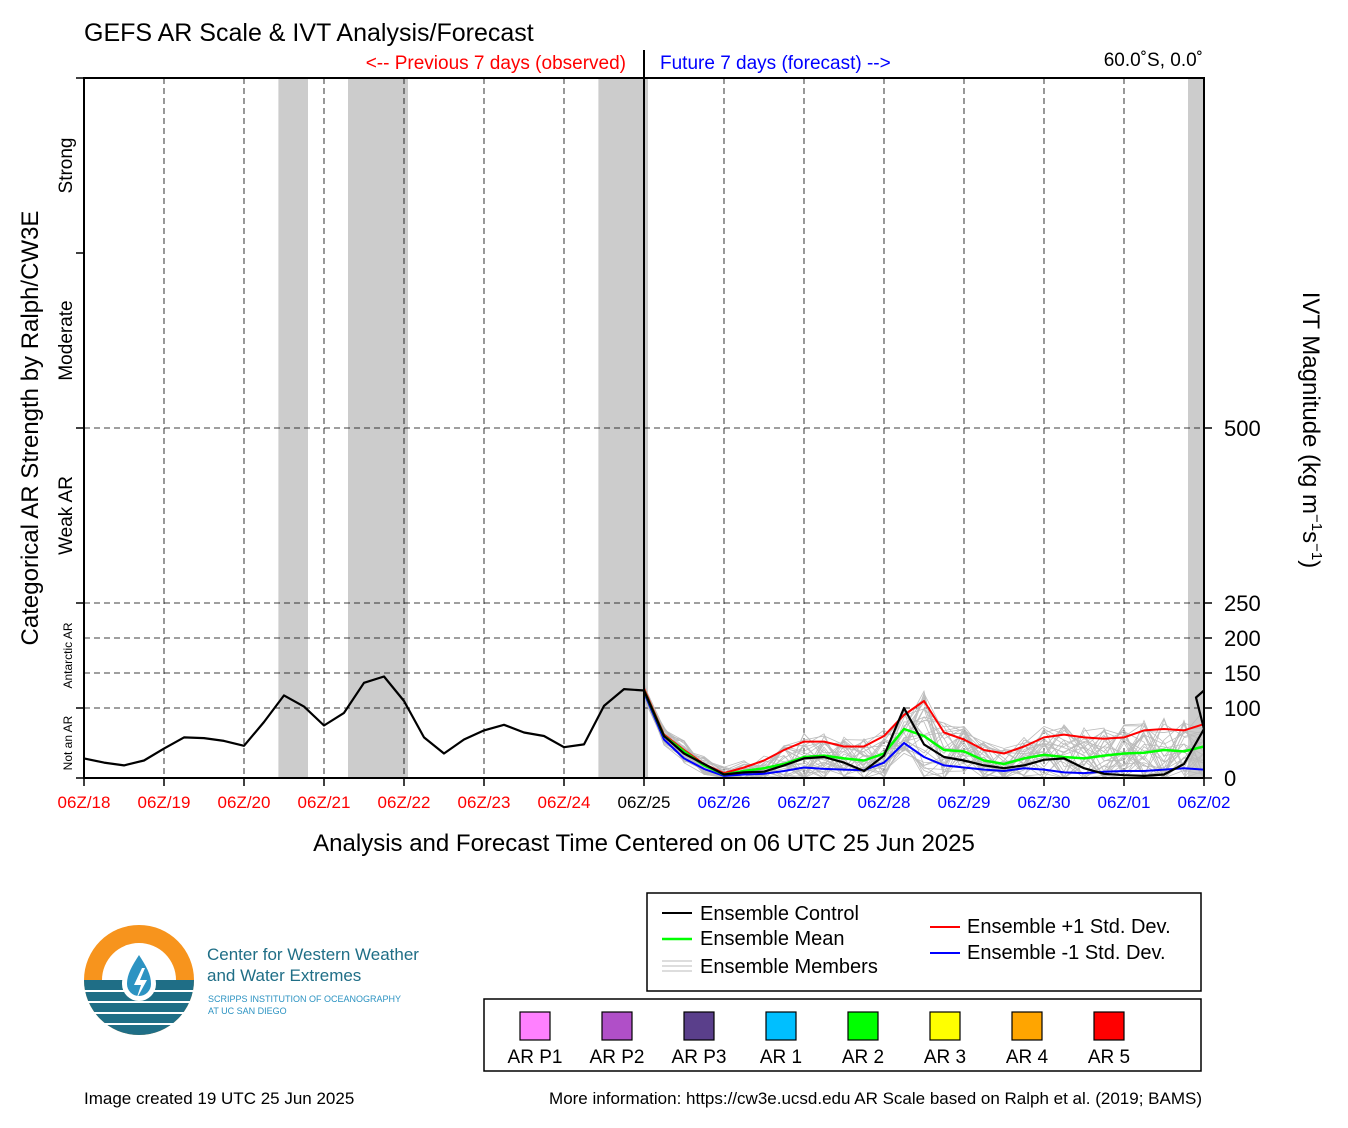  Describe the element at coordinates (564, 802) in the screenshot. I see `x-tick-label: 06Z/24` at that location.